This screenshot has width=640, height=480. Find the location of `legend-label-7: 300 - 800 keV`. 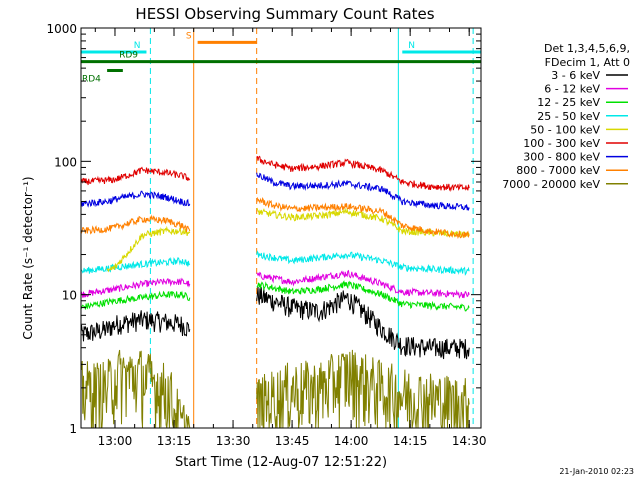

legend-label-7: 300 - 800 keV is located at coordinates (561, 157).